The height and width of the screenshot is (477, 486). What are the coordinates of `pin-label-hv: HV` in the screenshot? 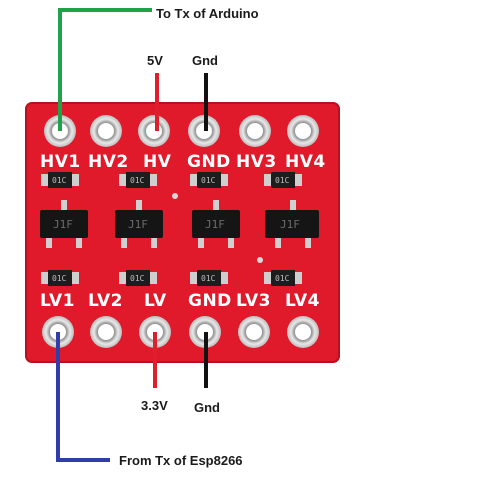 It's located at (157, 162).